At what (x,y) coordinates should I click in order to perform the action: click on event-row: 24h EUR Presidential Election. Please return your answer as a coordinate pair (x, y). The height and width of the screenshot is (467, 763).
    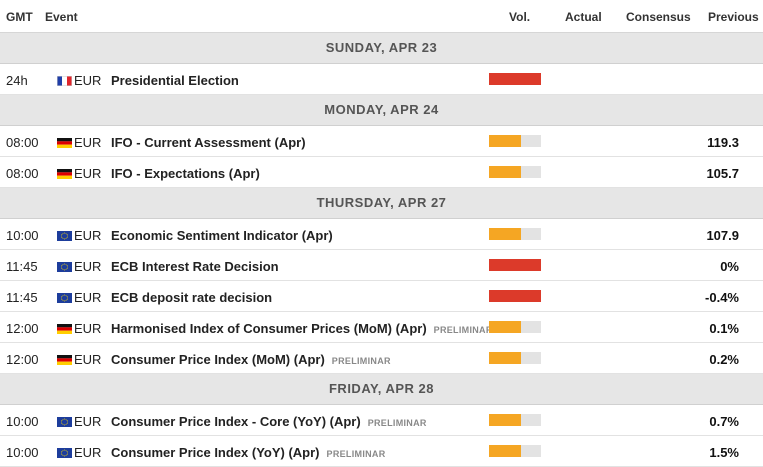
    Looking at the image, I should click on (381, 79).